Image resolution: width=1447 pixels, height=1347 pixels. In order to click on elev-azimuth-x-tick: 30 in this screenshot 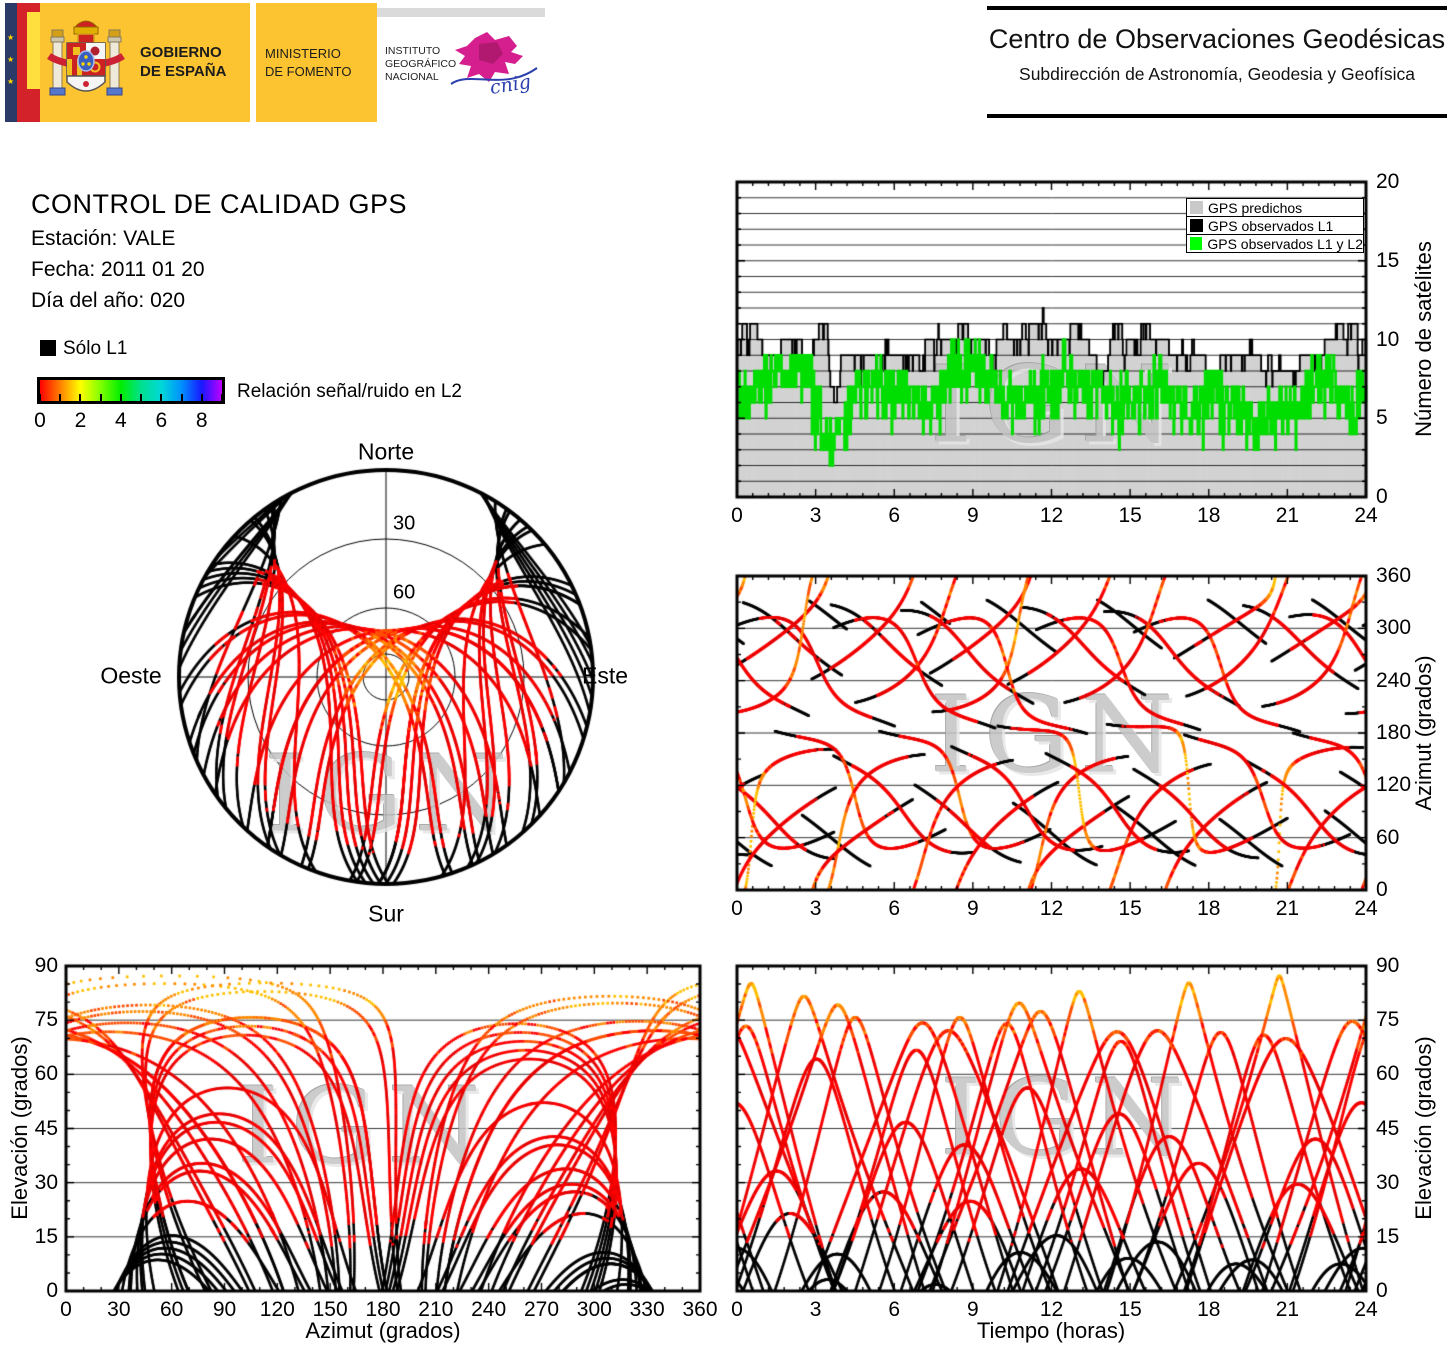, I will do `click(119, 1309)`.